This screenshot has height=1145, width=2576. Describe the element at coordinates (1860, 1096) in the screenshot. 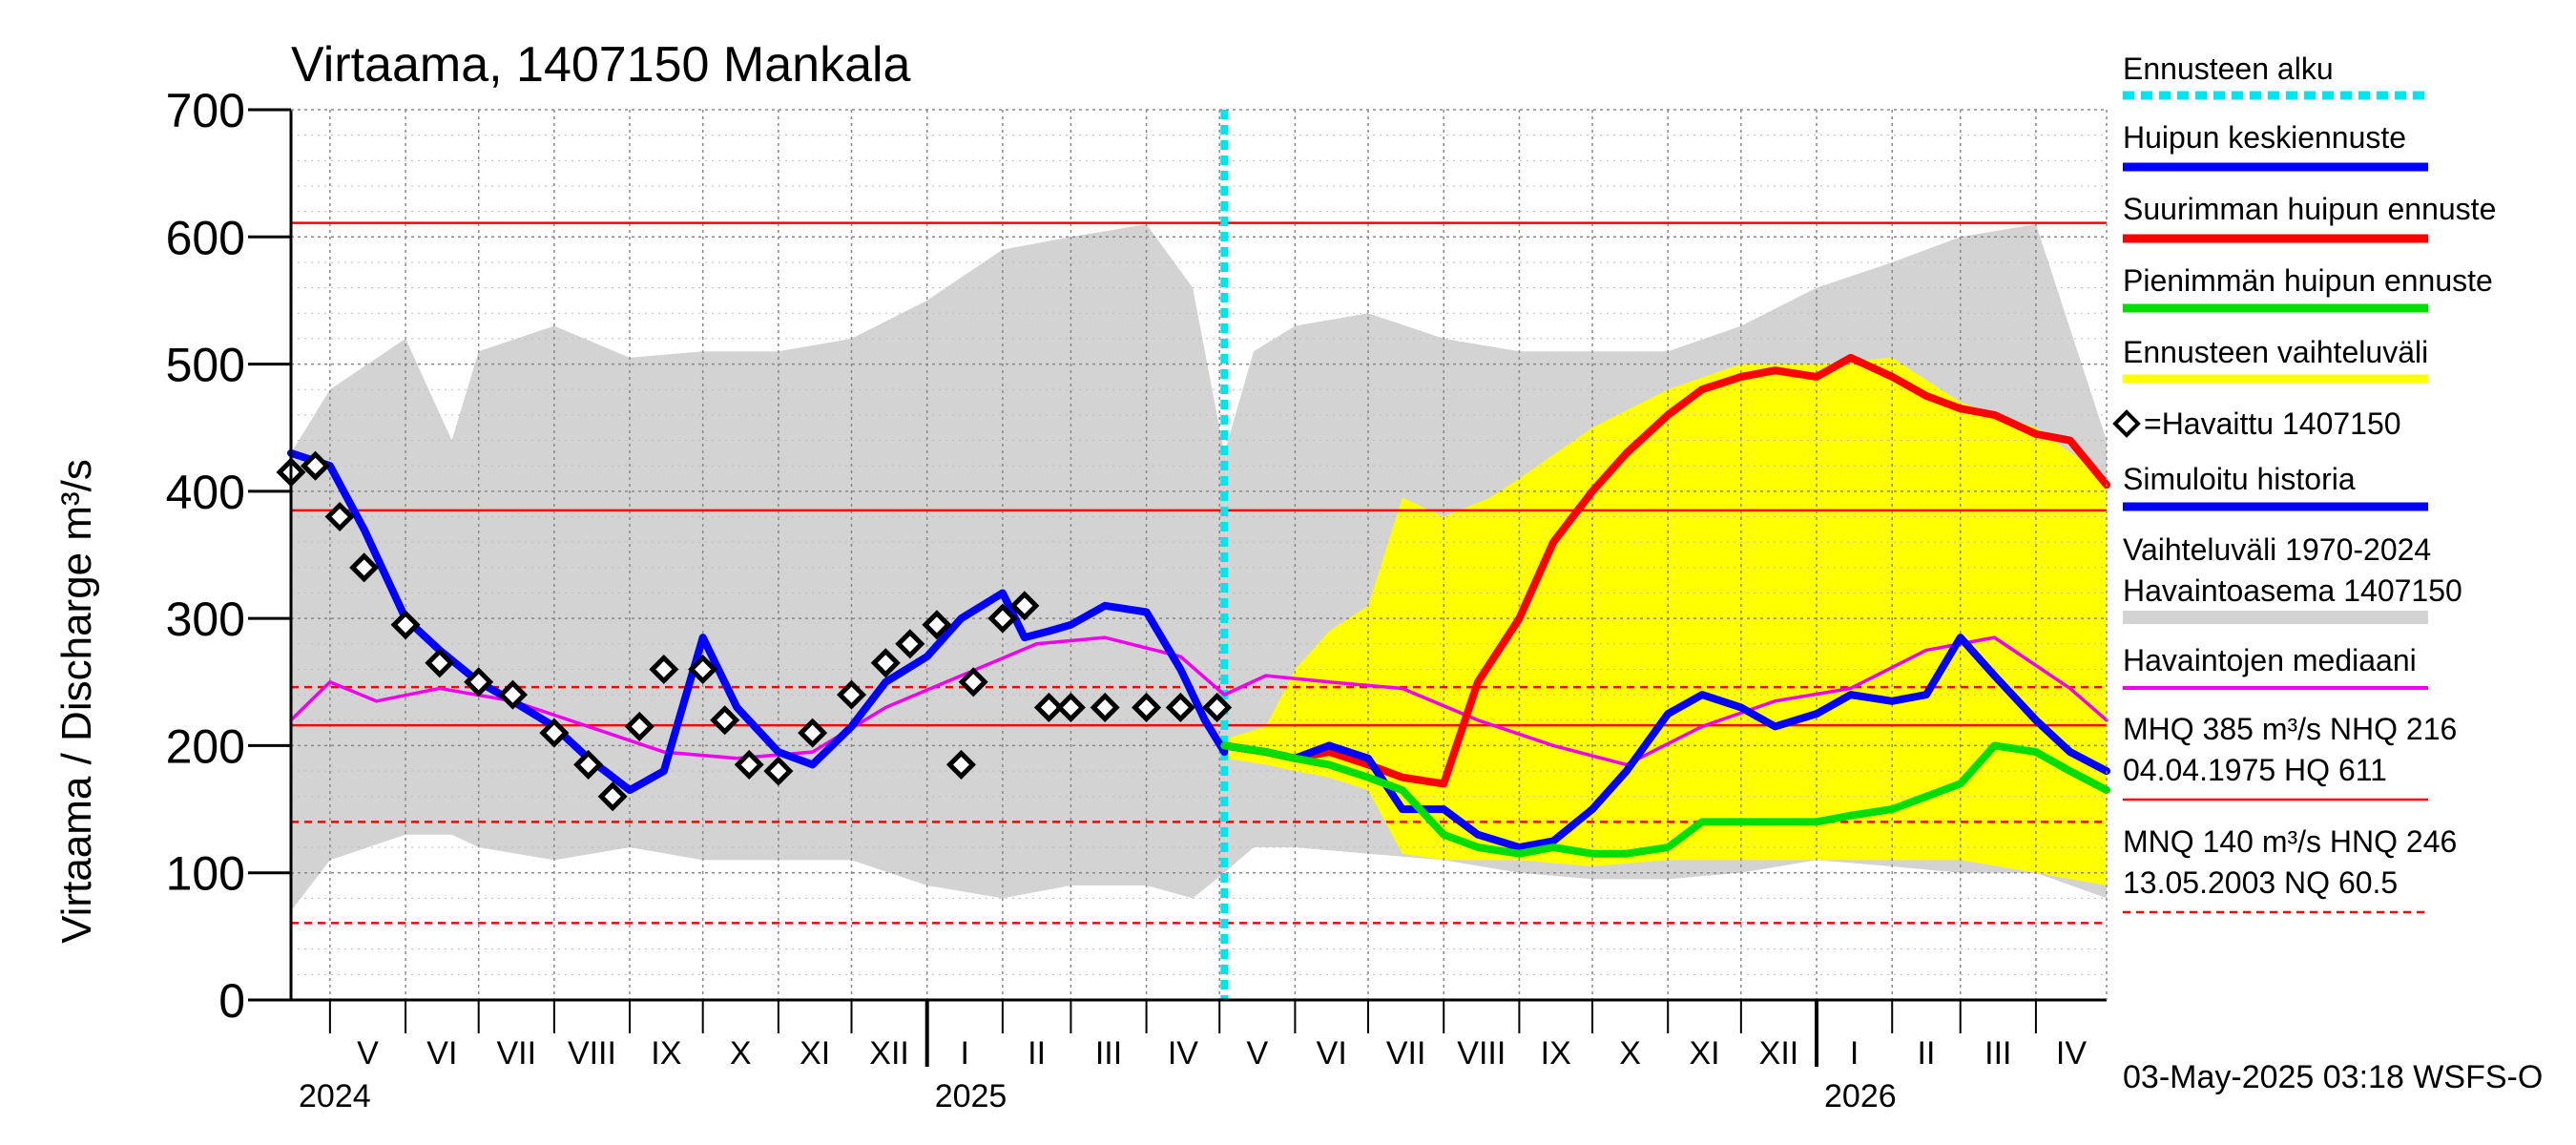

I see `year-label: 2026` at that location.